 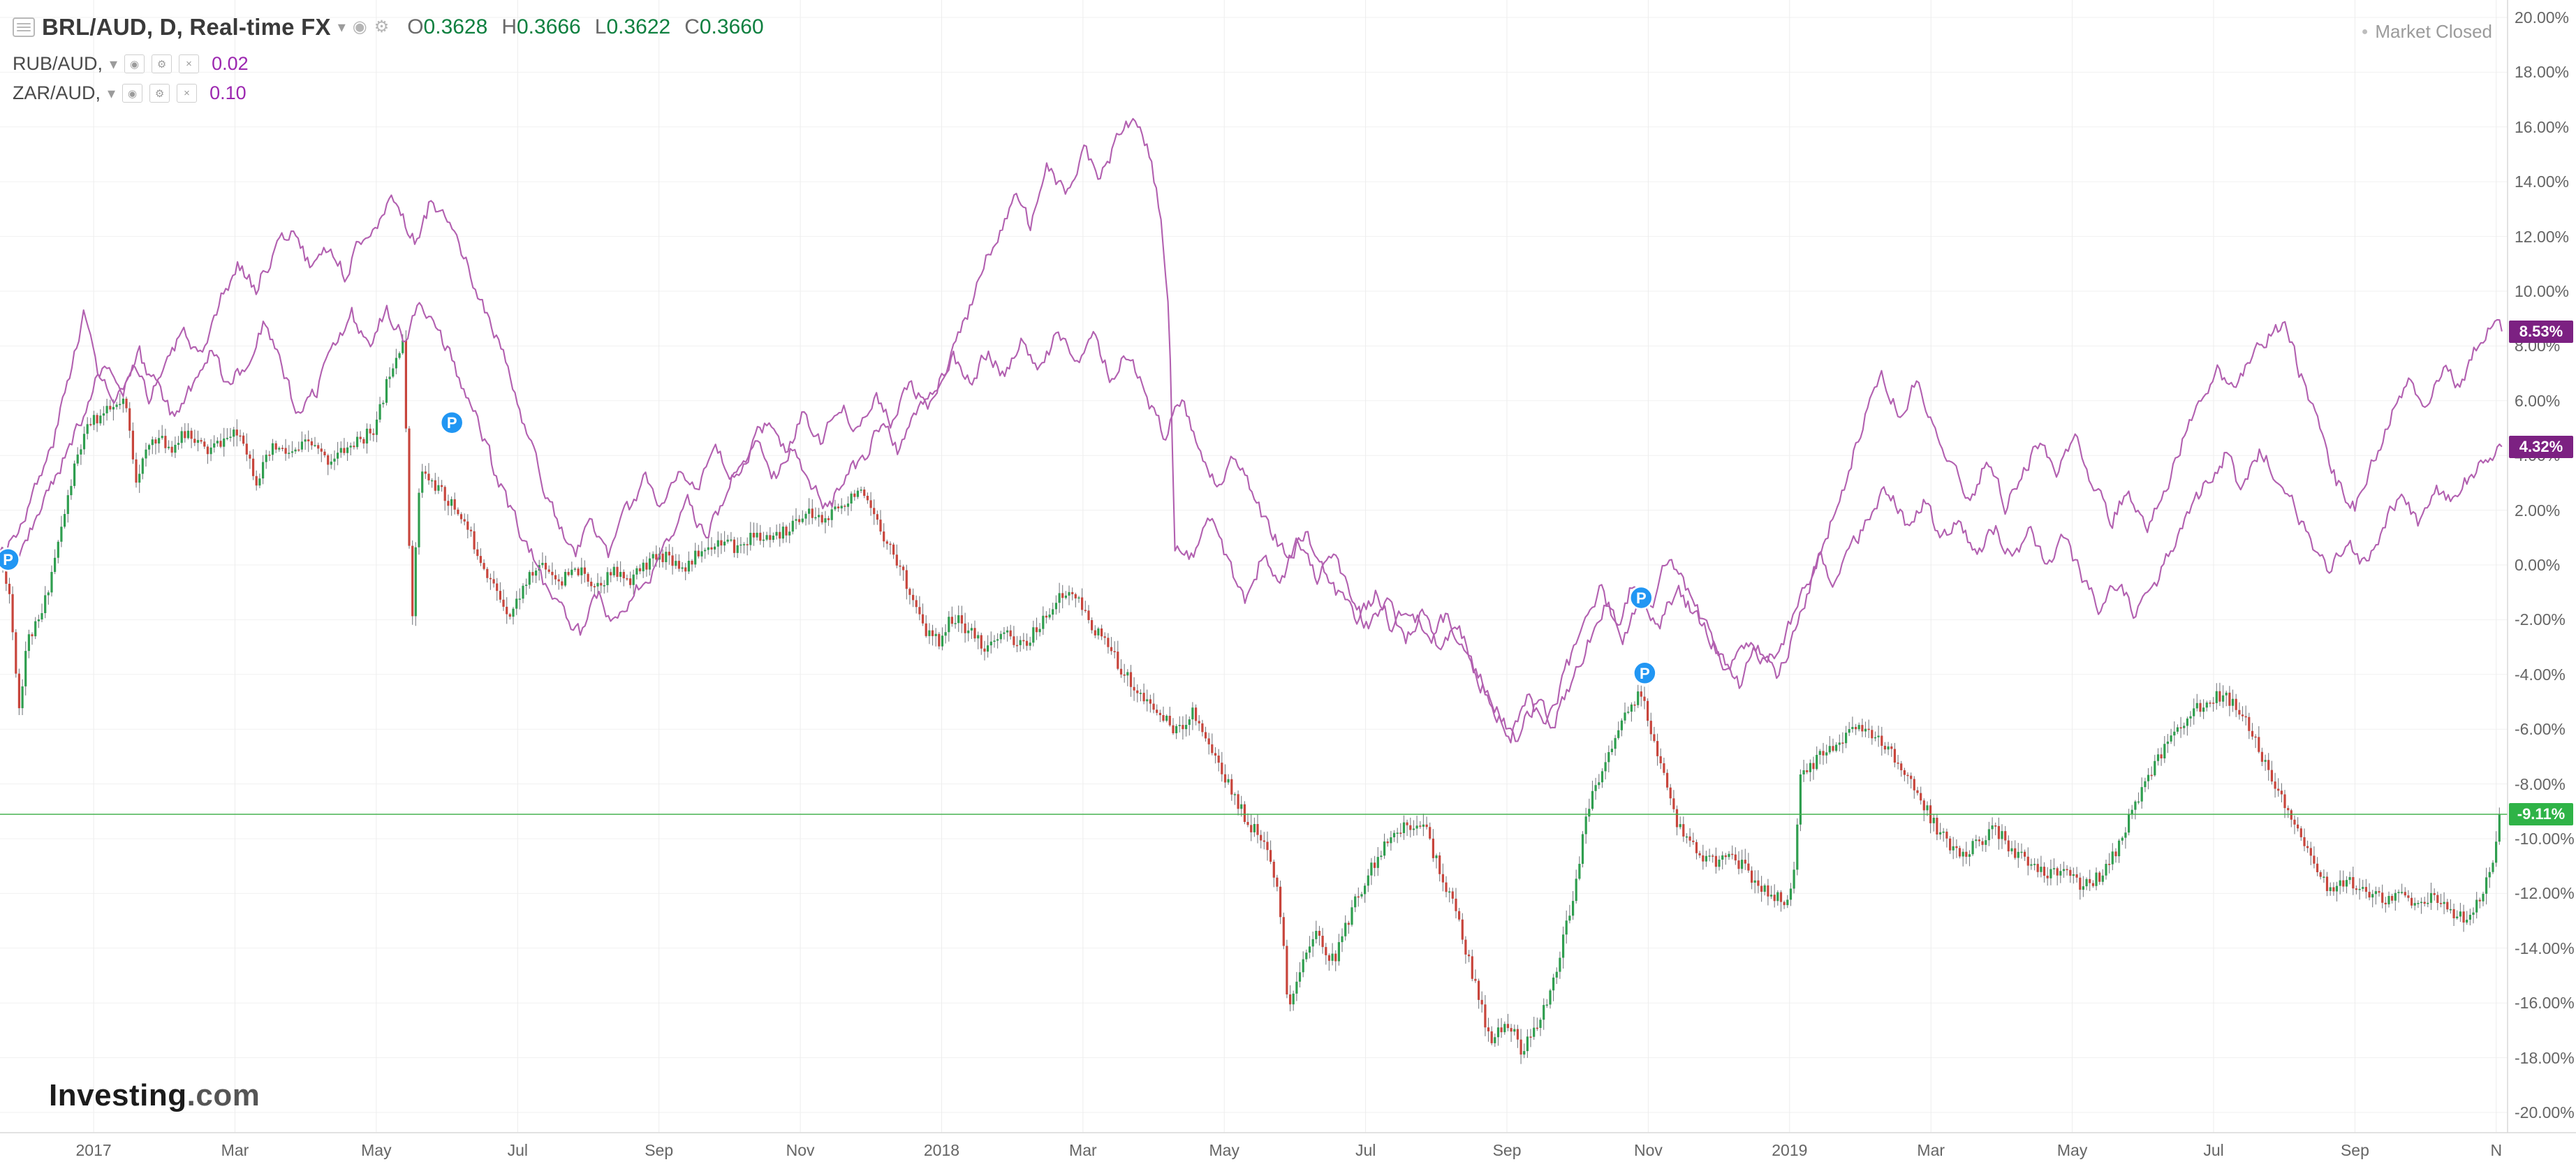 What do you see at coordinates (2542, 181) in the screenshot?
I see `price-axis-label: 14.00%` at bounding box center [2542, 181].